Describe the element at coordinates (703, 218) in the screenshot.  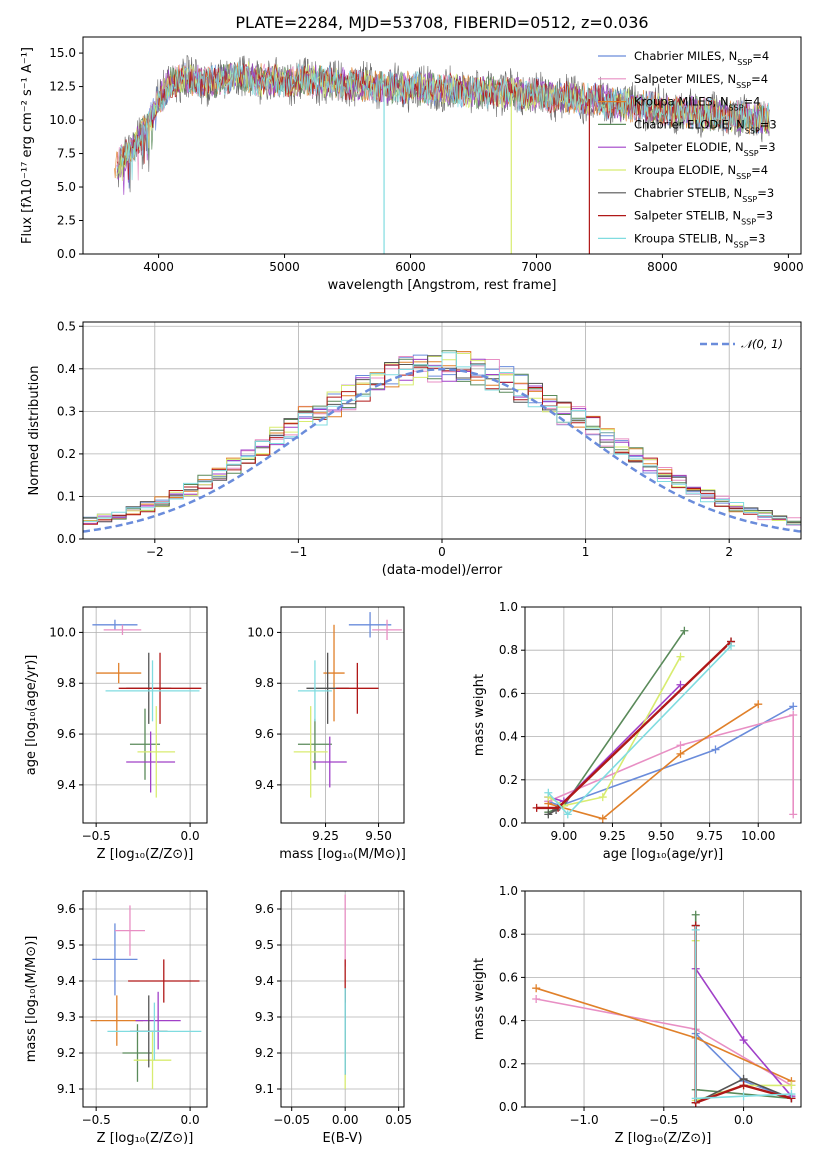
I see `legend-entry: Salpeter STELIB, NSSP=3` at that location.